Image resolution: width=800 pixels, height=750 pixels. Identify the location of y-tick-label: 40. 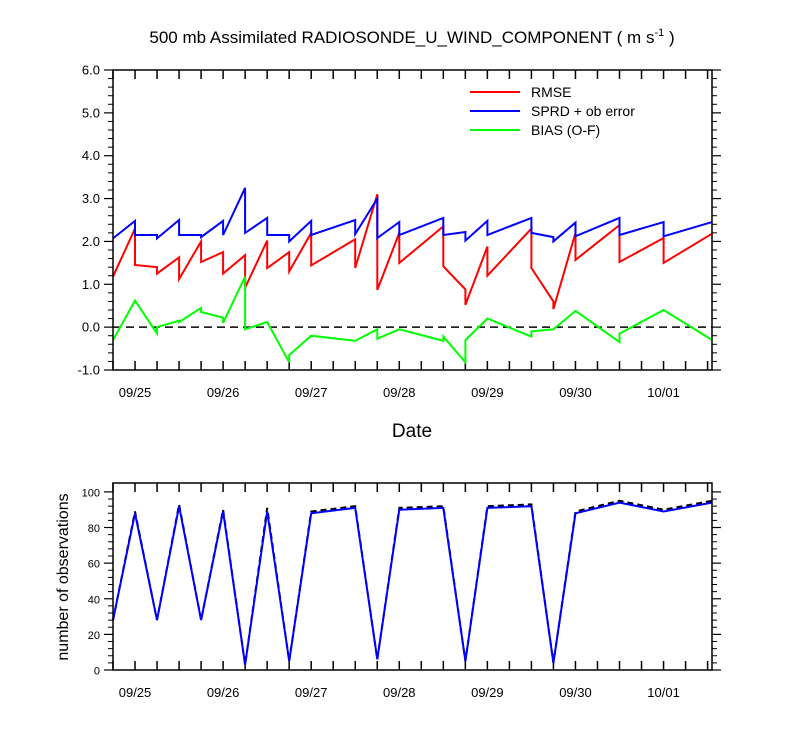
(94, 600).